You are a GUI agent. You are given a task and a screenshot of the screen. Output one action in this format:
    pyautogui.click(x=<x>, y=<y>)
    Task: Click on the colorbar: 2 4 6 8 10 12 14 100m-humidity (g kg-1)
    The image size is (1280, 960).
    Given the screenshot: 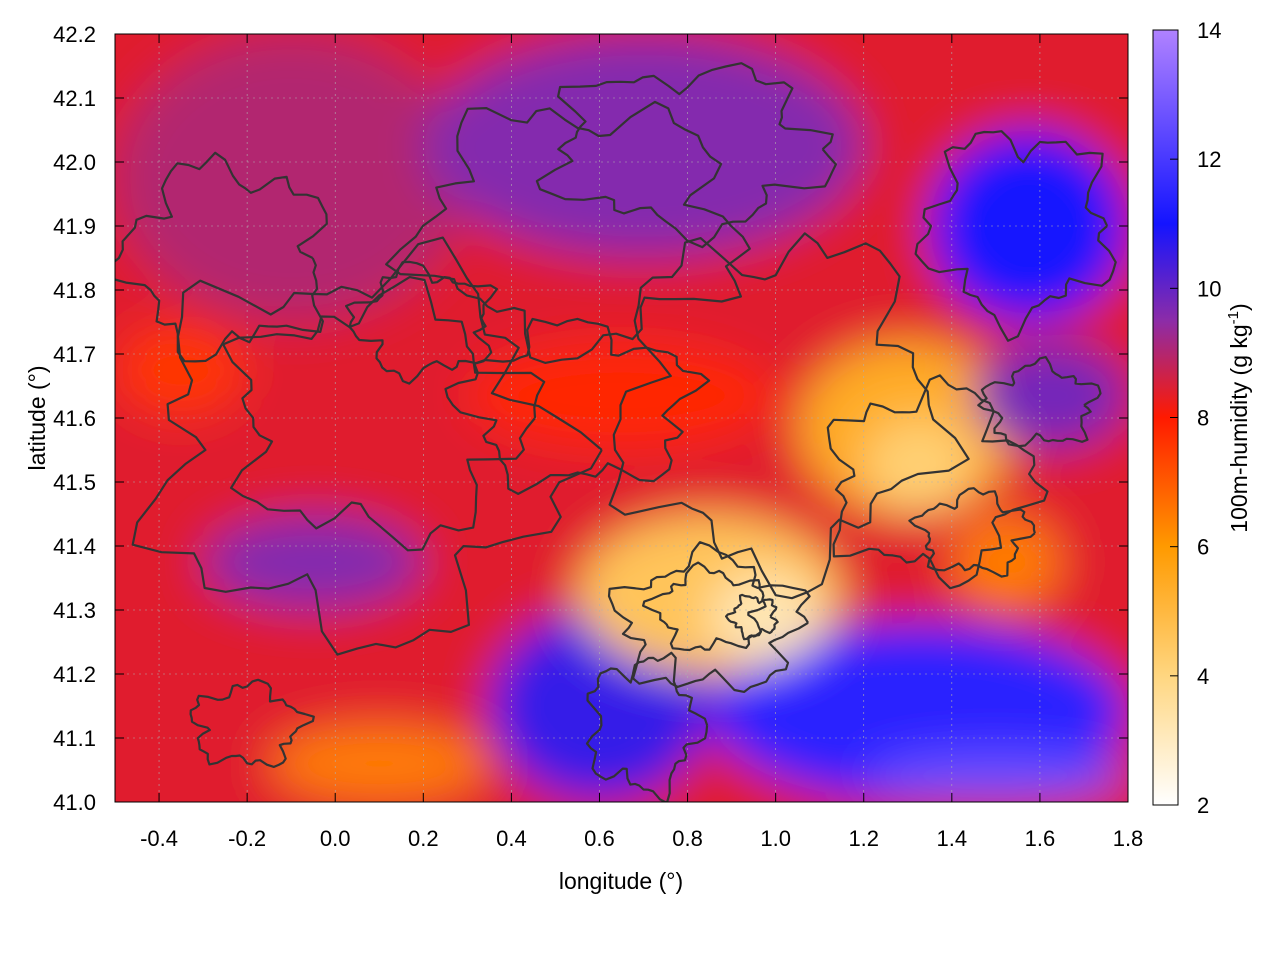 What is the action you would take?
    pyautogui.click(x=1202, y=418)
    